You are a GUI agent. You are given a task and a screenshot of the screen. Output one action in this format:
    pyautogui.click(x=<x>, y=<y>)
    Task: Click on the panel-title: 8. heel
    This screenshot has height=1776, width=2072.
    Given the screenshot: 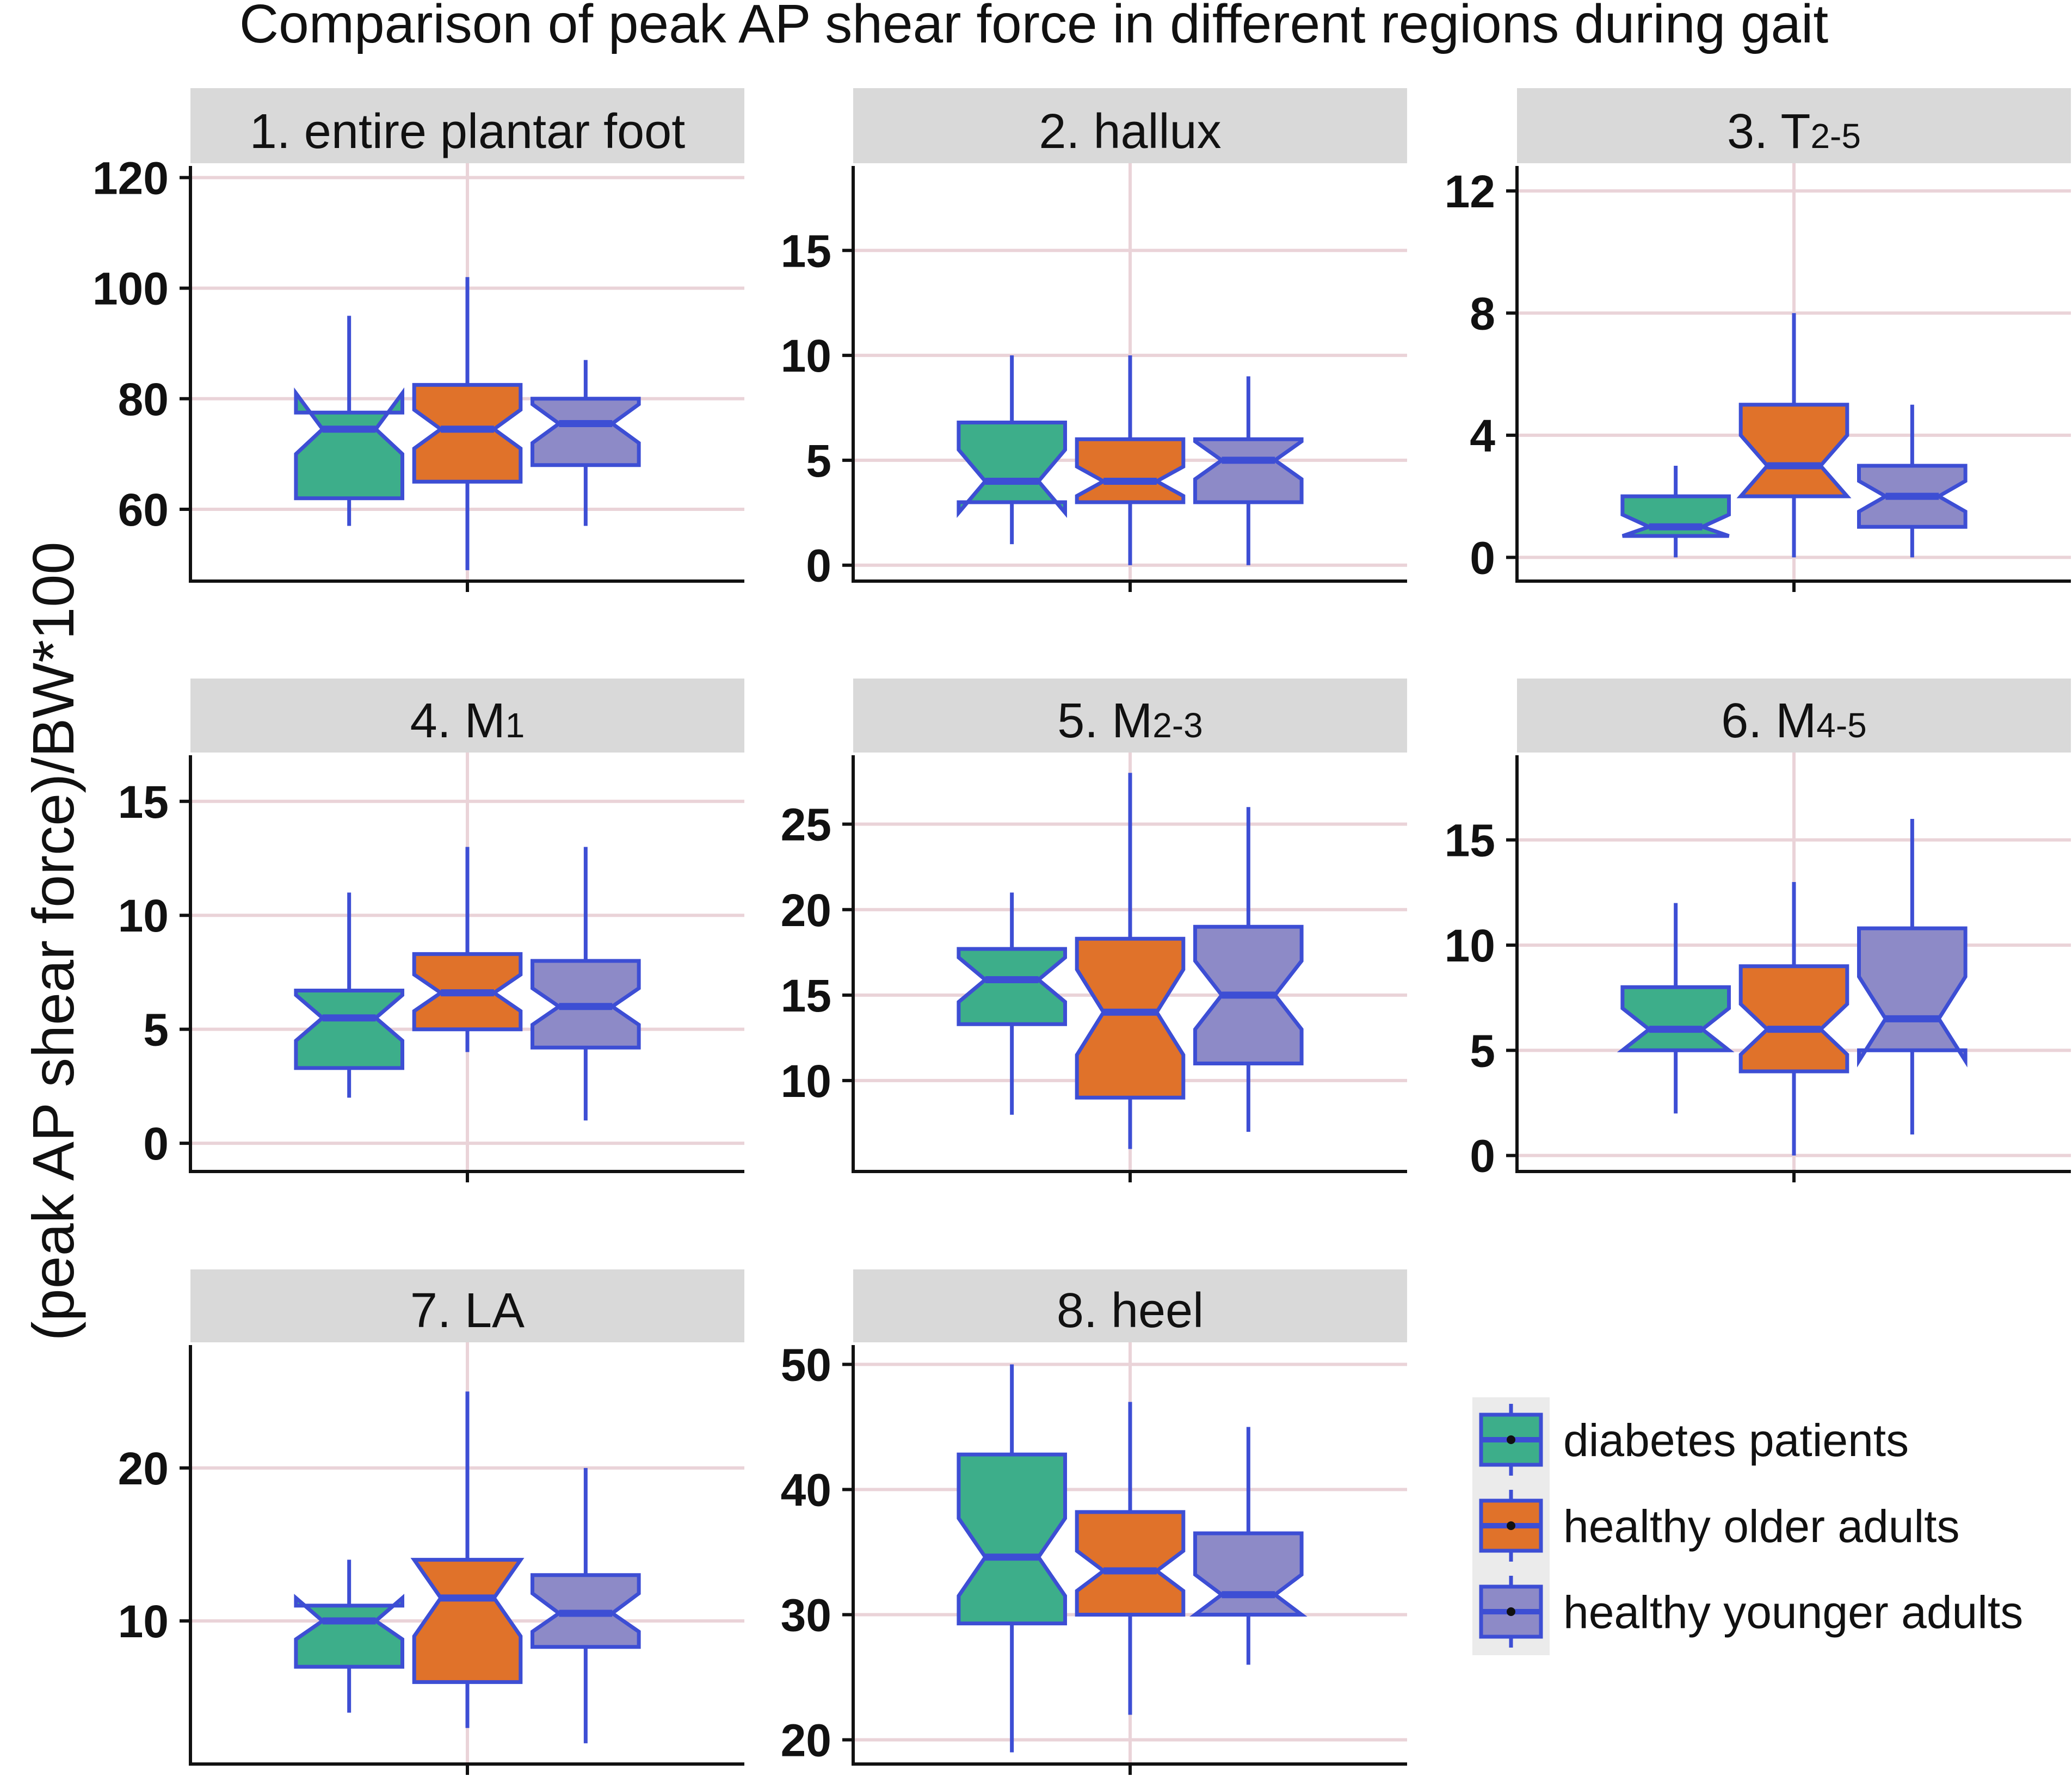 What is the action you would take?
    pyautogui.click(x=1130, y=1311)
    